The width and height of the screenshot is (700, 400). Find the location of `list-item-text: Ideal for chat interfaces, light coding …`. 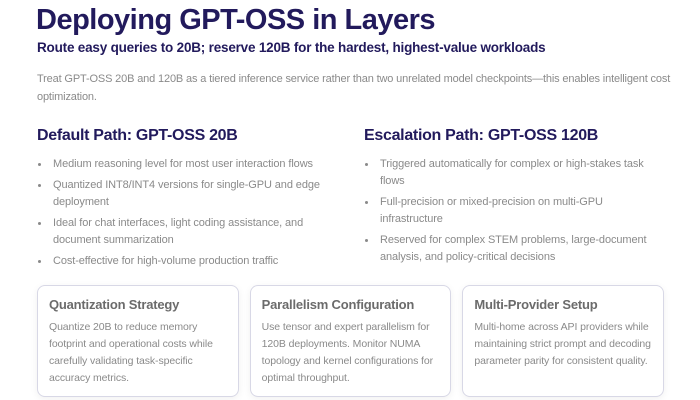

list-item-text: Ideal for chat interfaces, light coding … is located at coordinates (178, 231).